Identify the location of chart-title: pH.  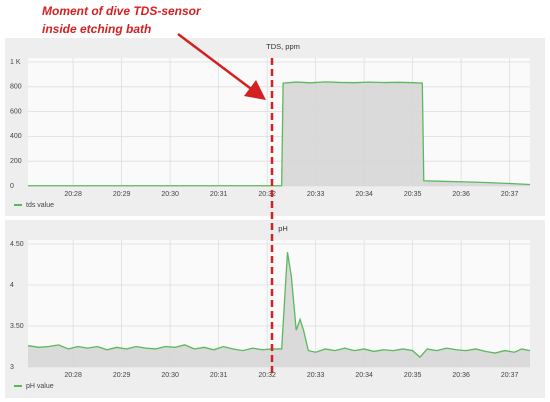
(283, 228).